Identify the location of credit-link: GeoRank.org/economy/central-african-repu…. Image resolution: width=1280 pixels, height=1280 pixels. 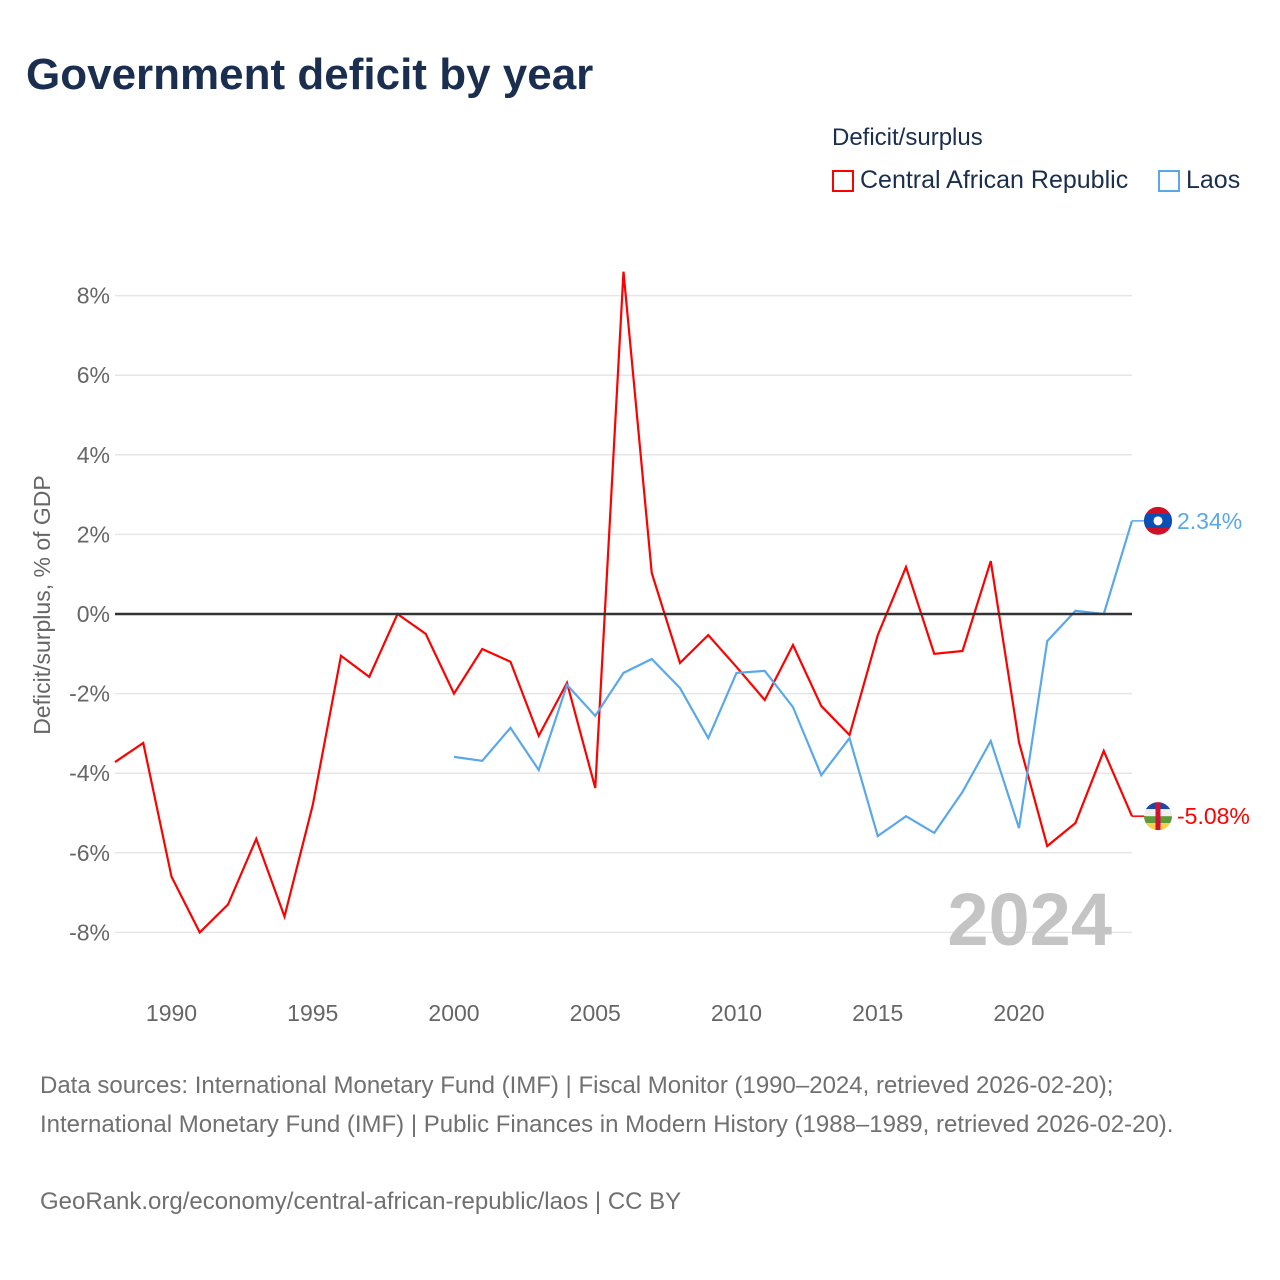
(361, 1201).